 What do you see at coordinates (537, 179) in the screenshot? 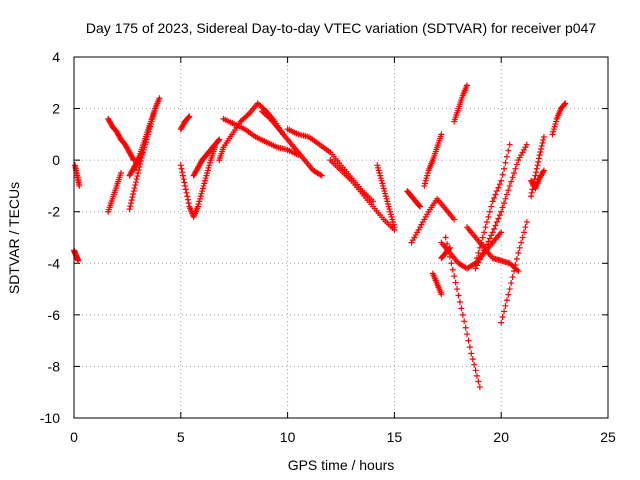
I see `series-track-ad` at bounding box center [537, 179].